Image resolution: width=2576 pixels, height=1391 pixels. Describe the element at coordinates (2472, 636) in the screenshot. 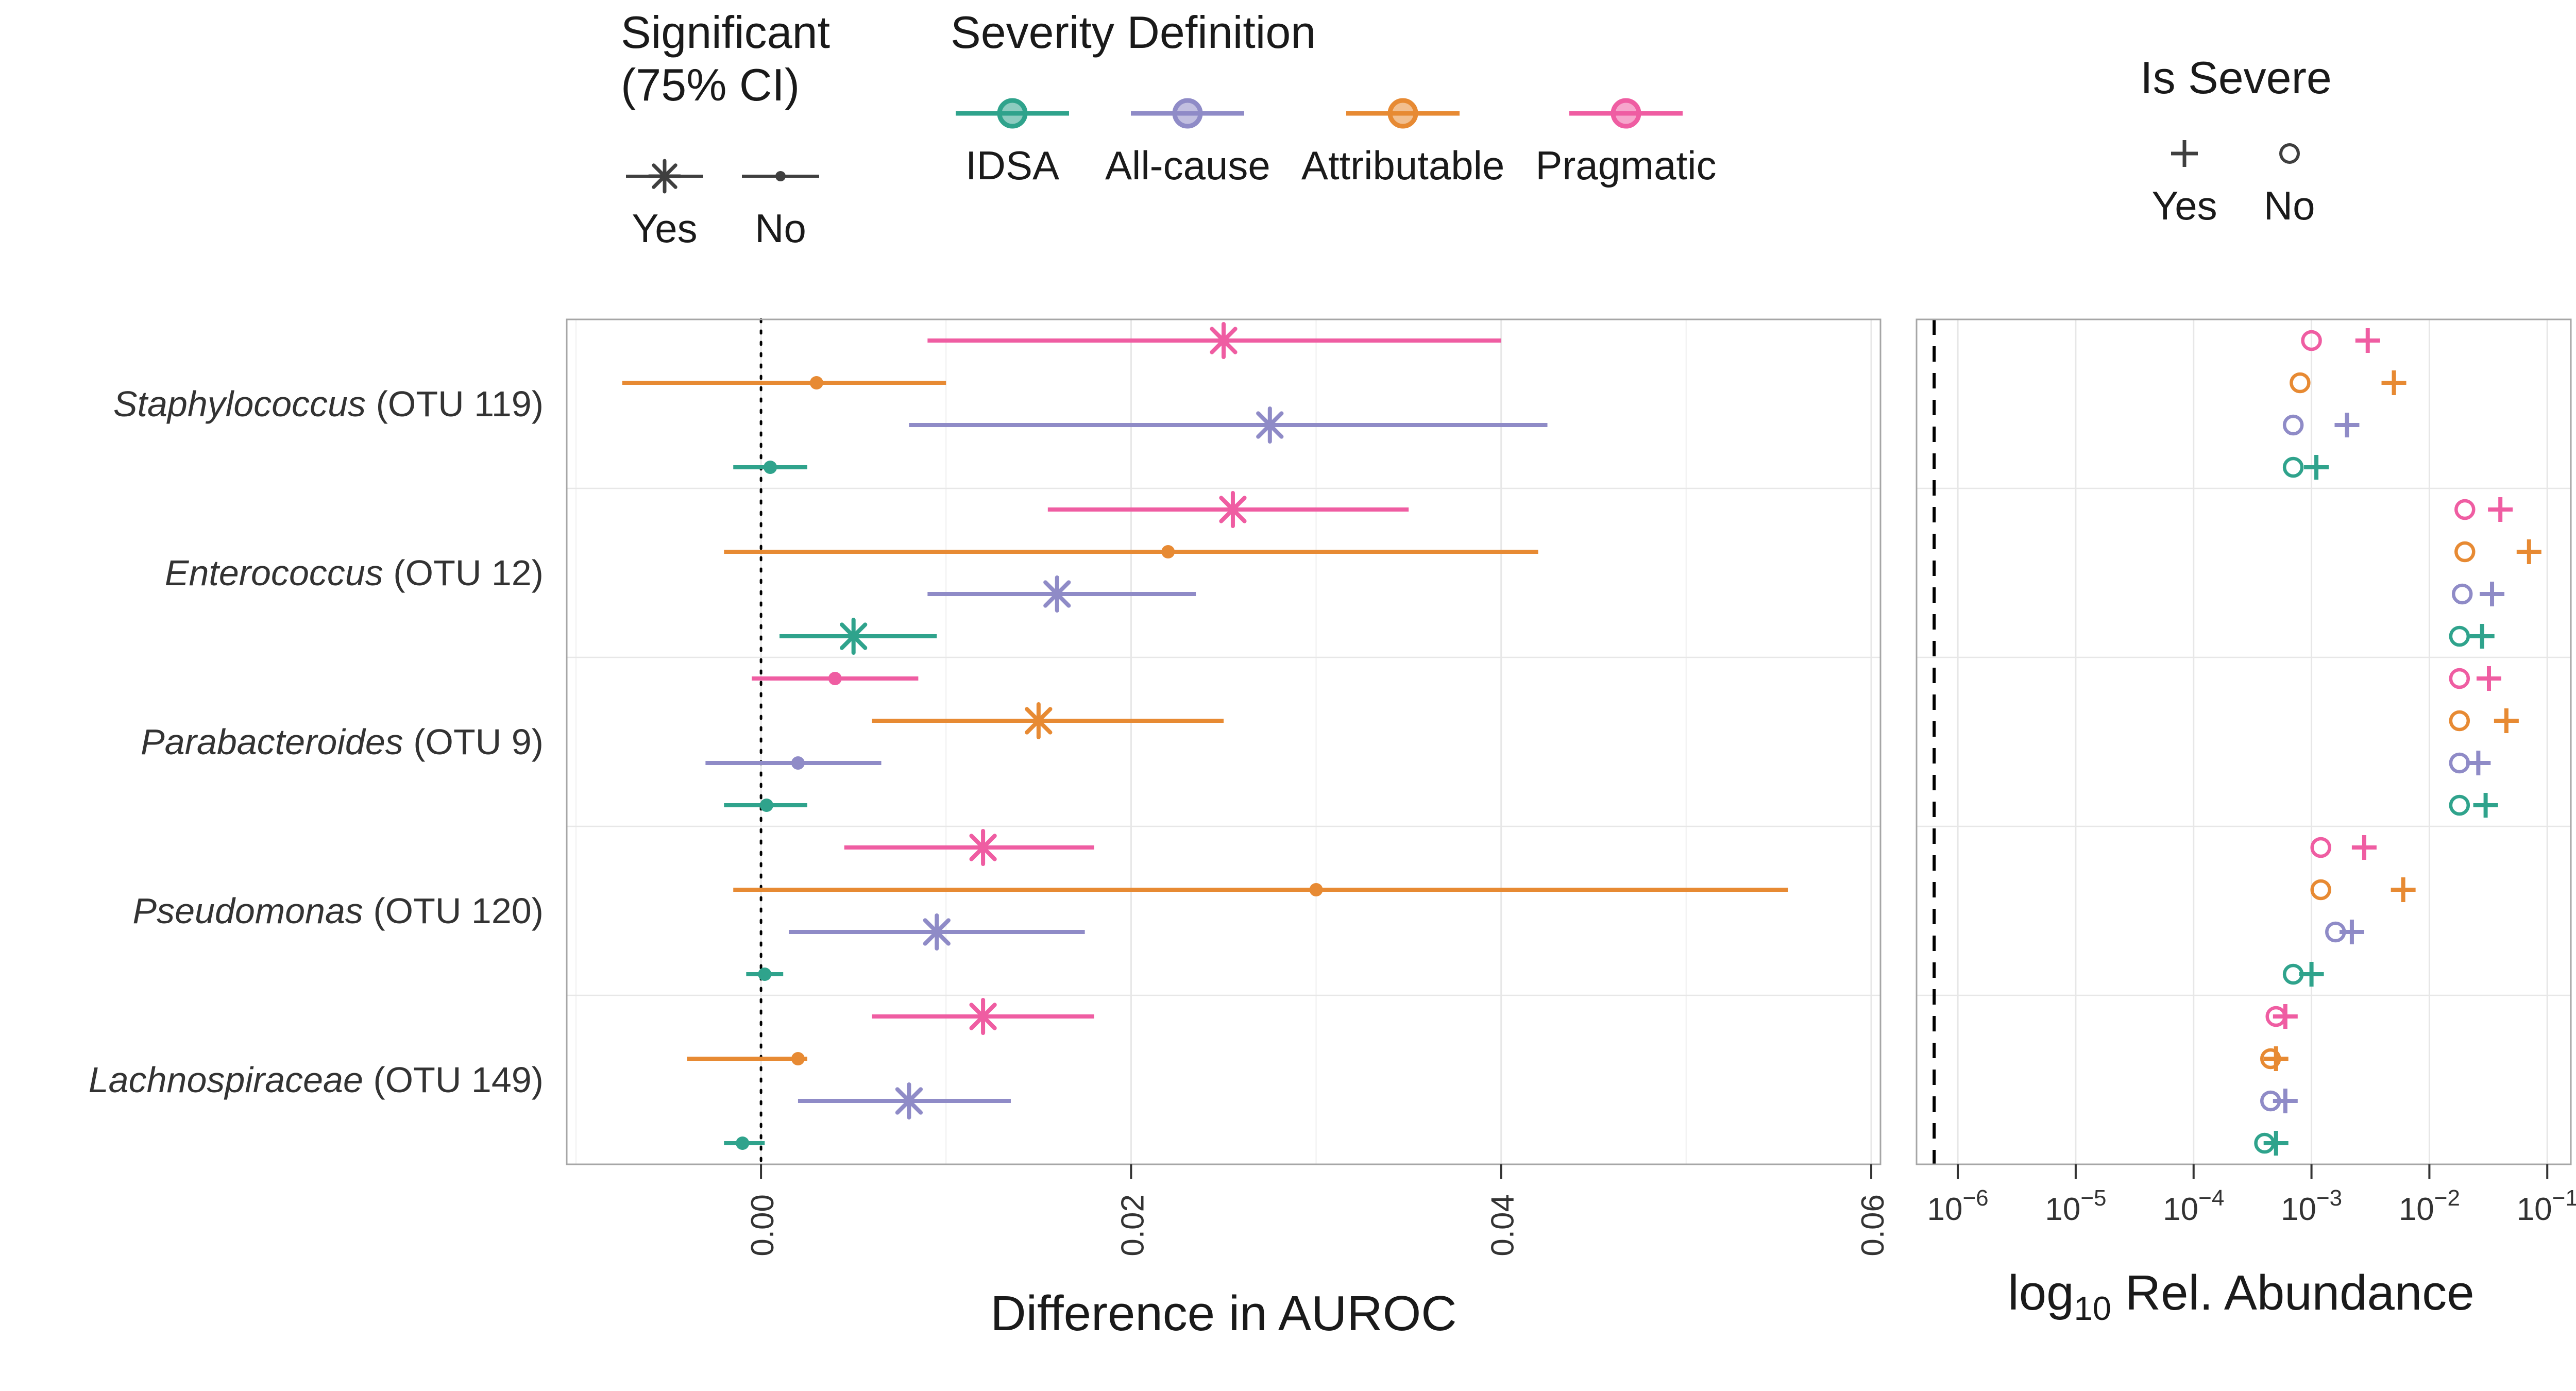

I see `abundance-enterococcus-idsa` at that location.